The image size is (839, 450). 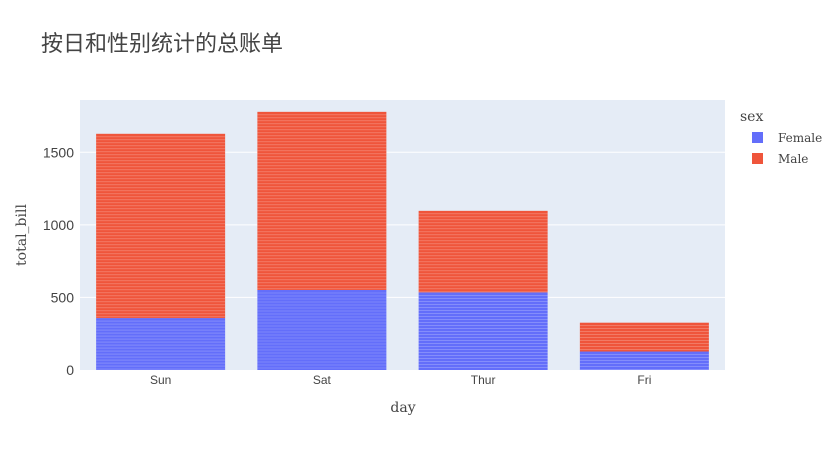 What do you see at coordinates (22, 235) in the screenshot?
I see `y-axis-title: total_bill` at bounding box center [22, 235].